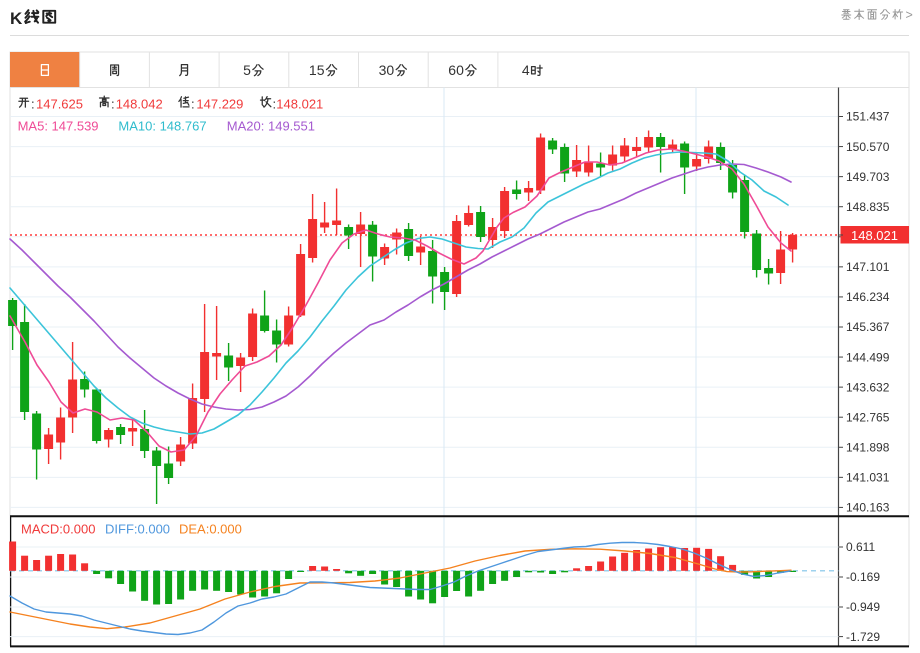 Image resolution: width=920 pixels, height=653 pixels. I want to click on svg-text: MA5: 147.539, so click(58, 126).